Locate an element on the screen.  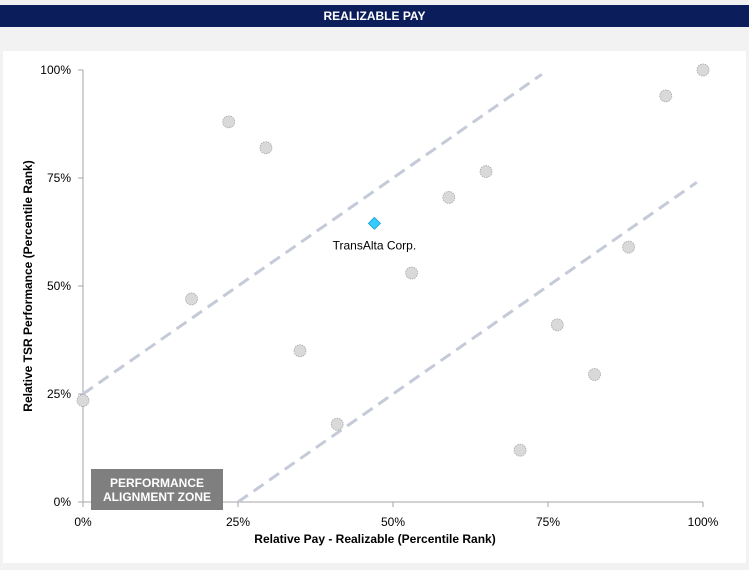
zone-label-line-1: PERFORMANCE is located at coordinates (156, 482).